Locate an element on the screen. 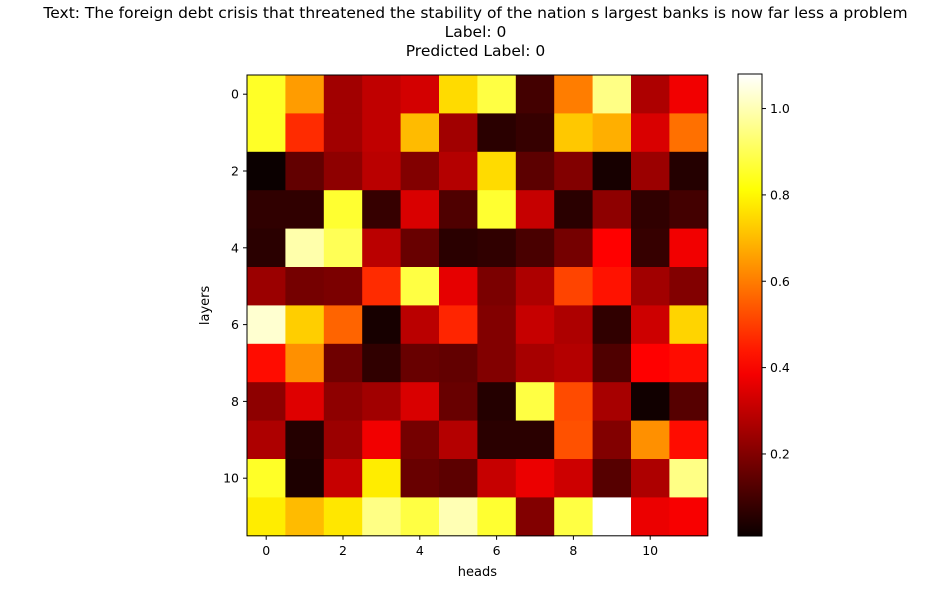 Image resolution: width=951 pixels, height=589 pixels. y-tick-label: 2 is located at coordinates (235, 171).